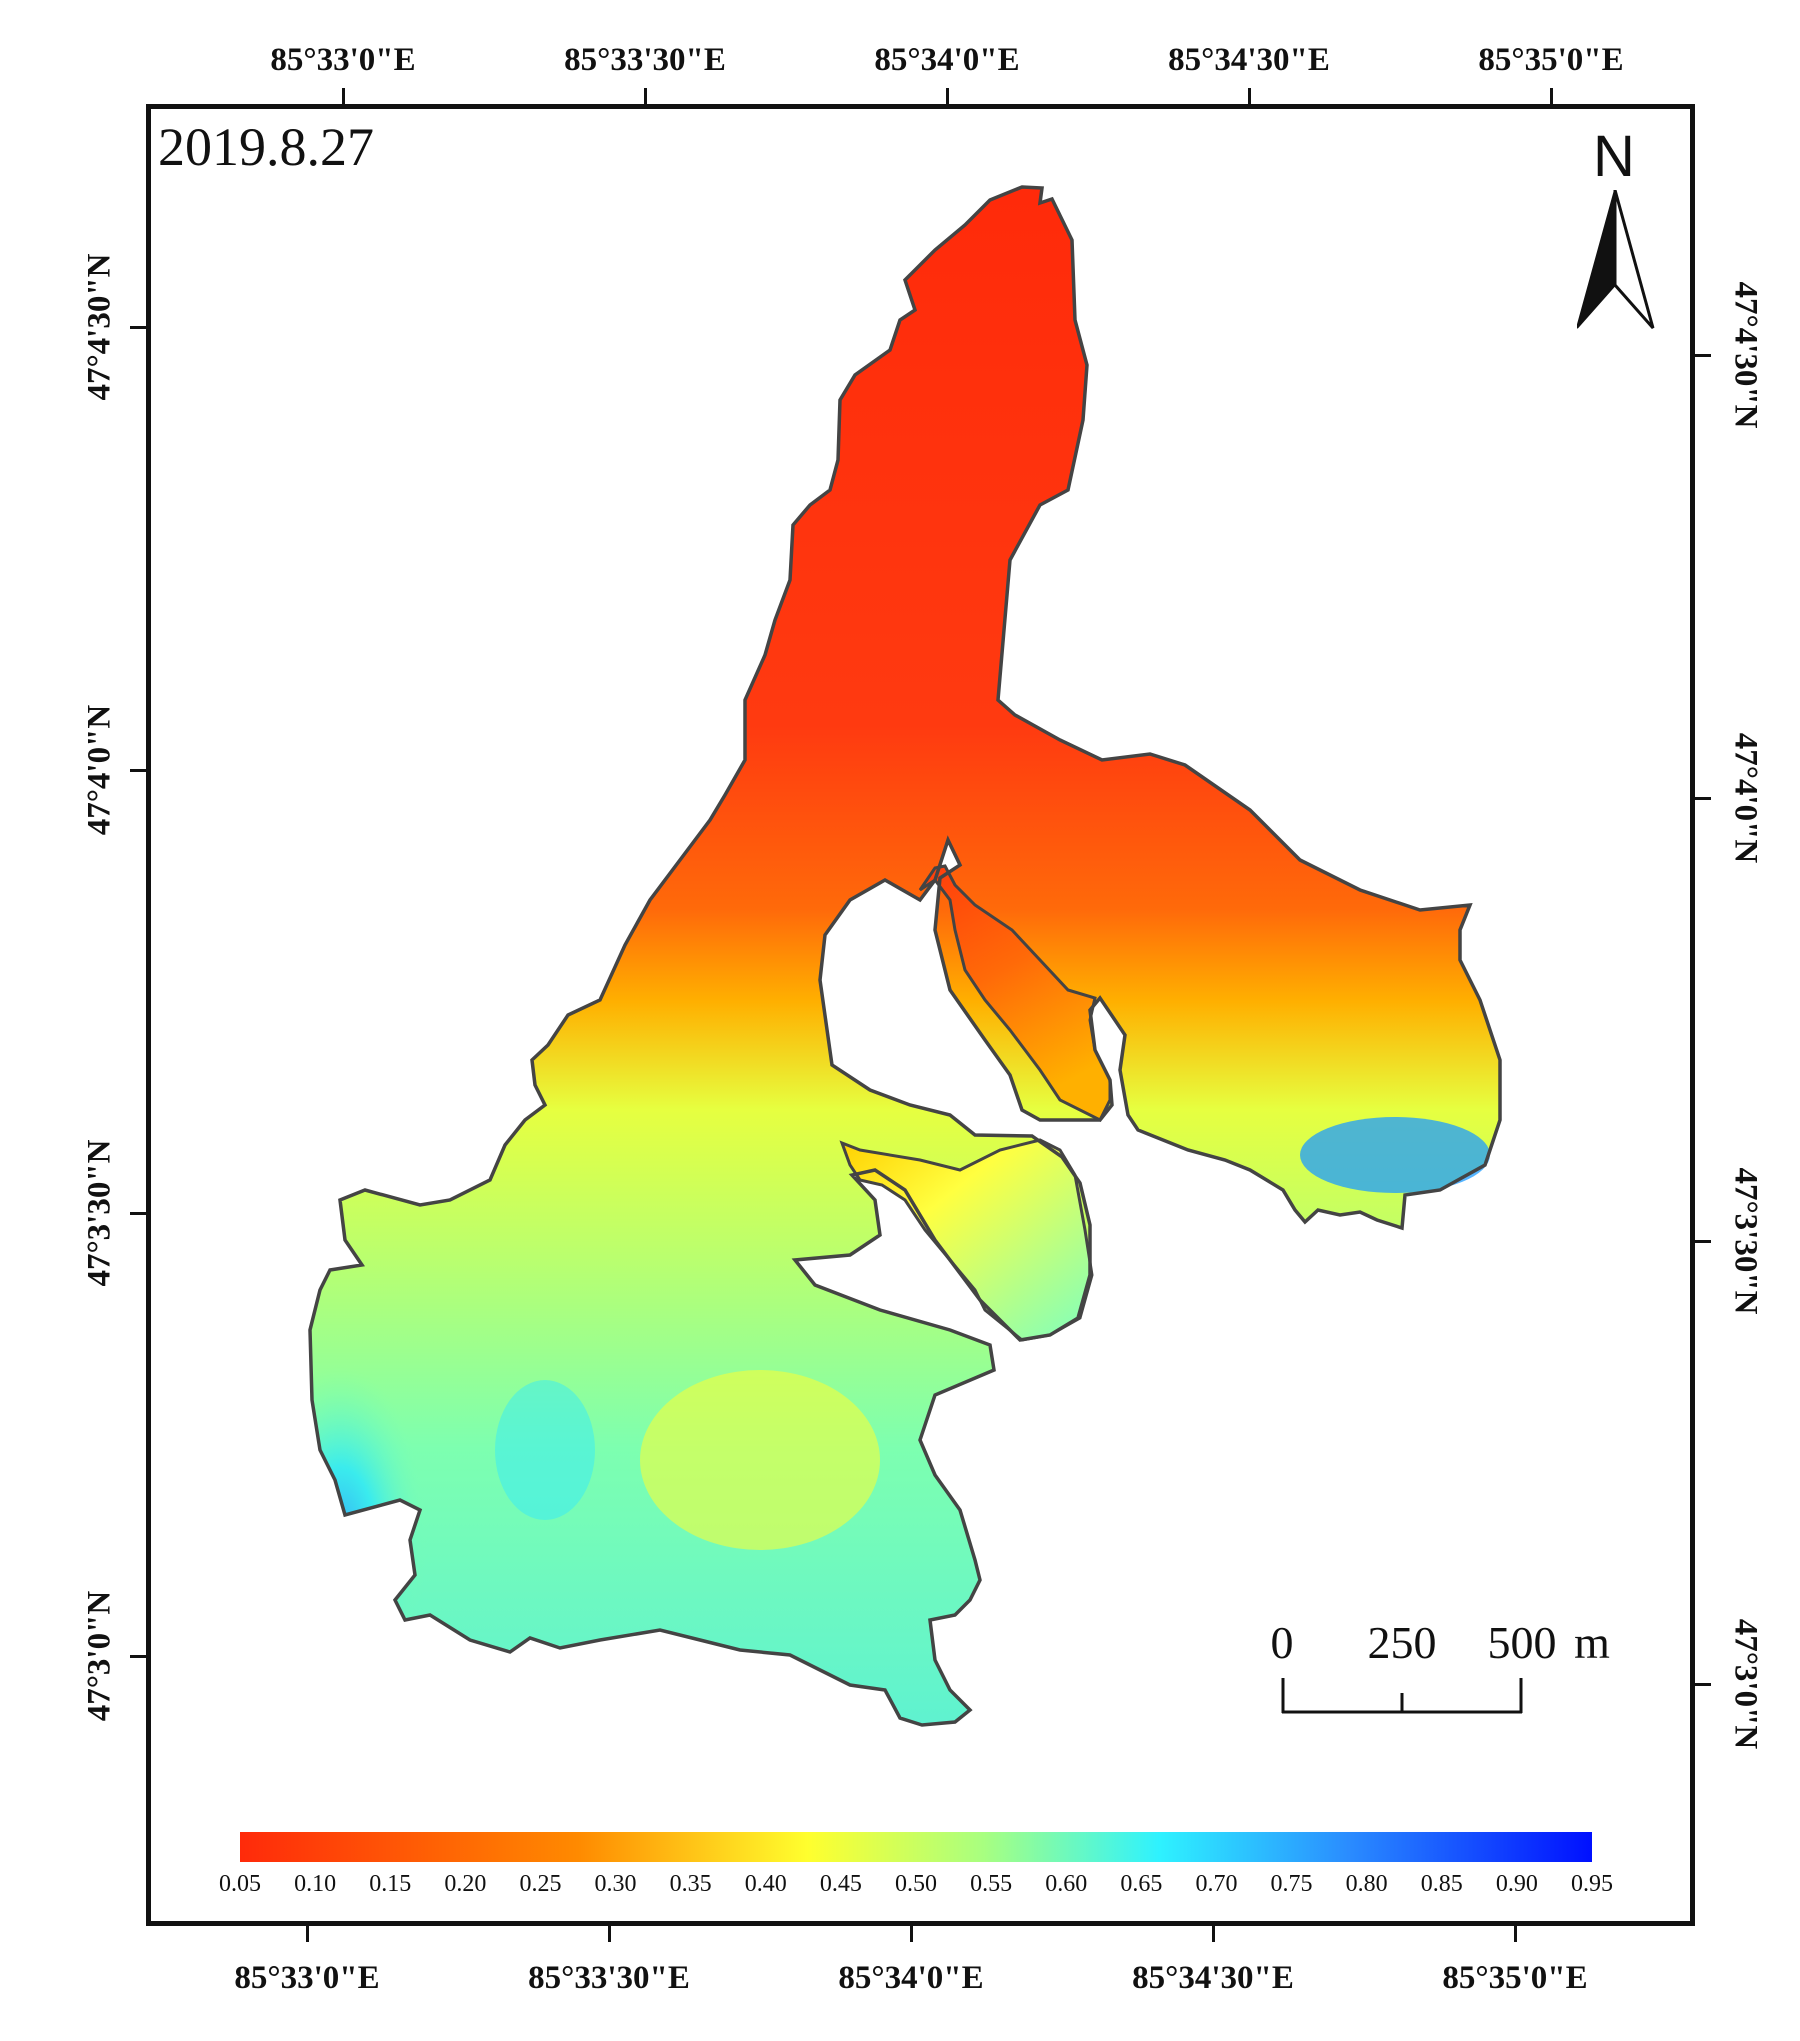  Describe the element at coordinates (1216, 1884) in the screenshot. I see `colorbar-tick-label: 0.70` at that location.